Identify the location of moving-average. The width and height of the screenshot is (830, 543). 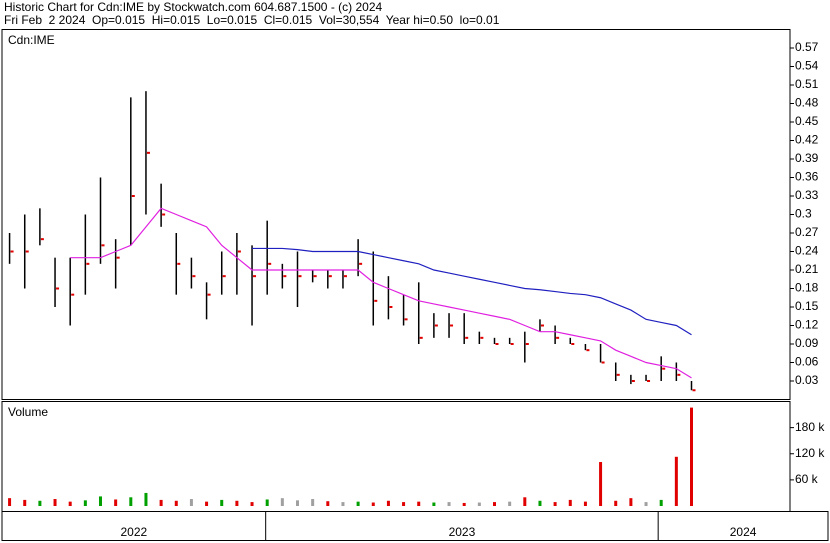
(472, 291).